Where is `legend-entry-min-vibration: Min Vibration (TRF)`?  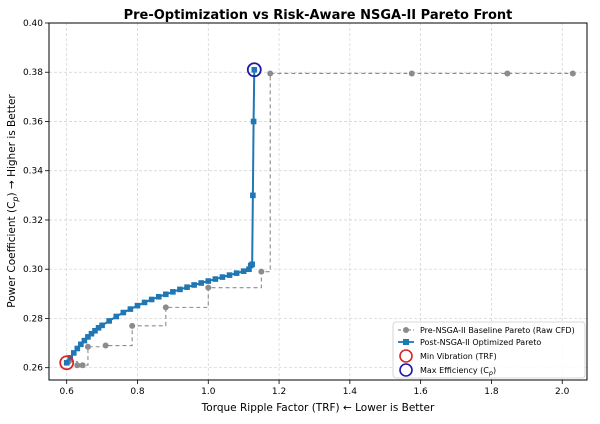
legend-entry-min-vibration: Min Vibration (TRF) is located at coordinates (448, 356).